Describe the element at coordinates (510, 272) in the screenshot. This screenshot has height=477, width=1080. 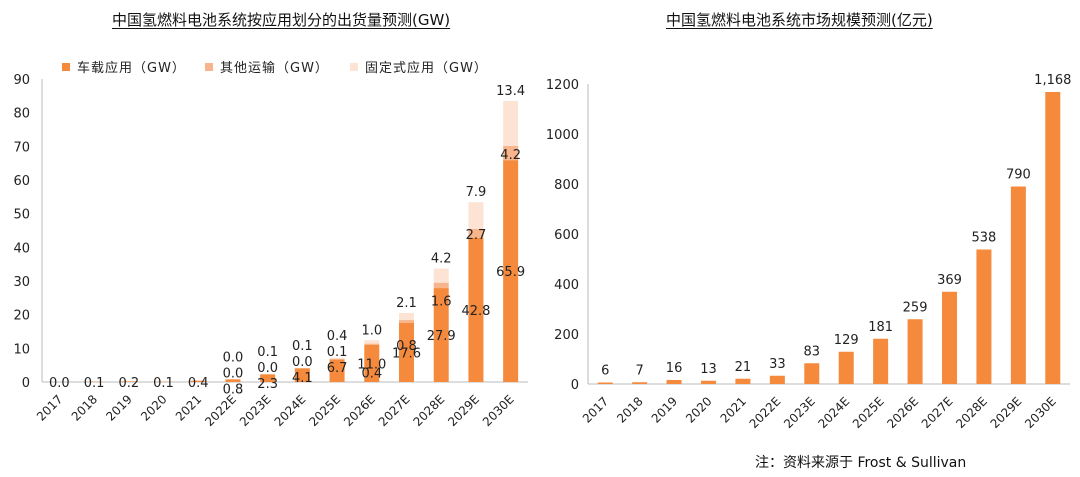
I see `left-label-vehicle: 65.9` at that location.